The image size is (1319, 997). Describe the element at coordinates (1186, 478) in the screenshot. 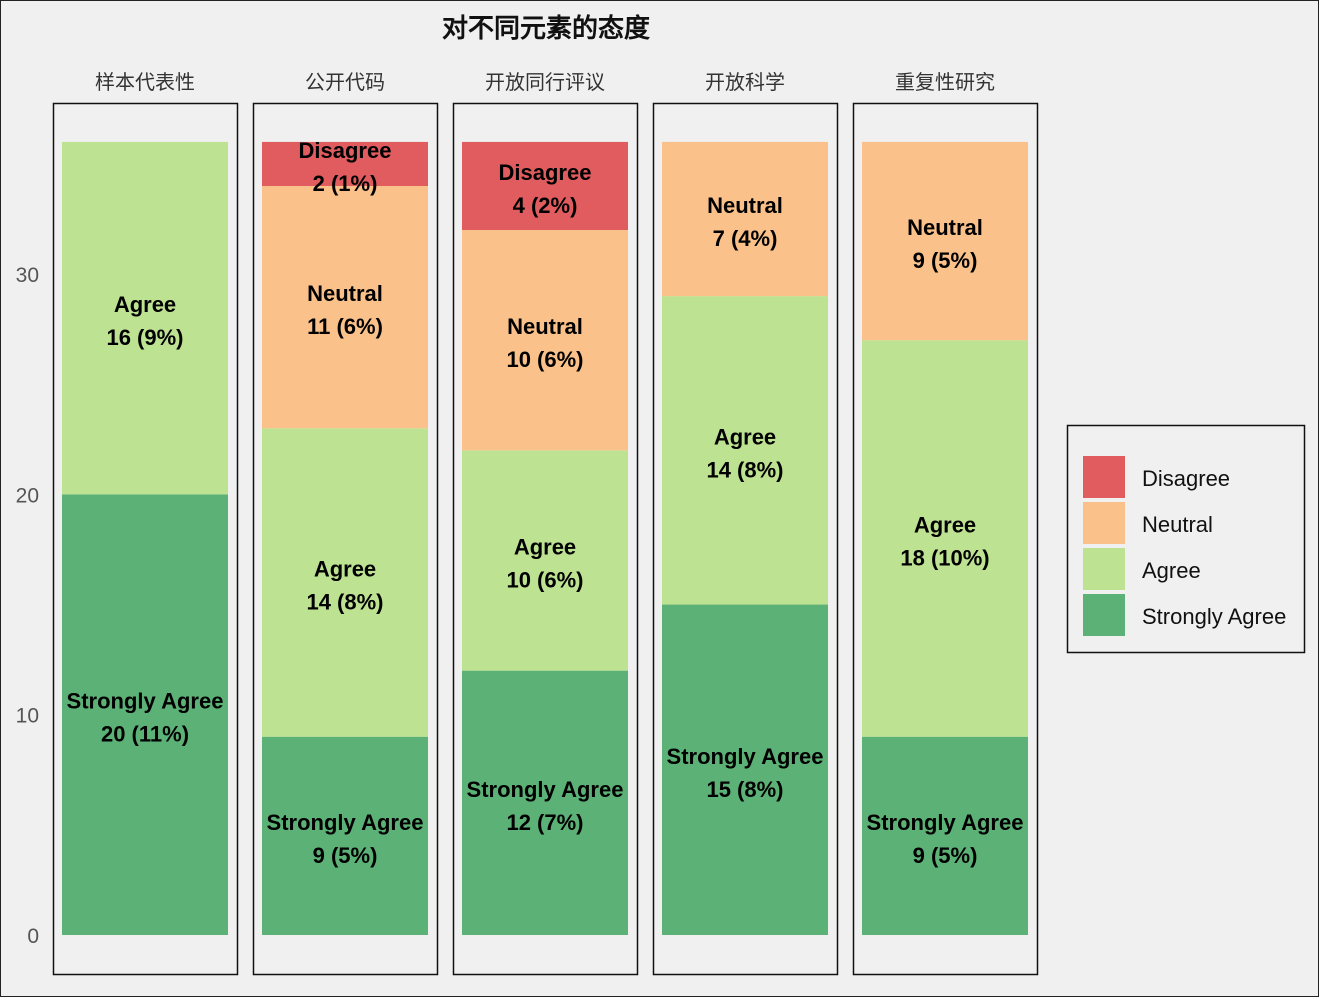

I see `legend-label: Disagree` at that location.